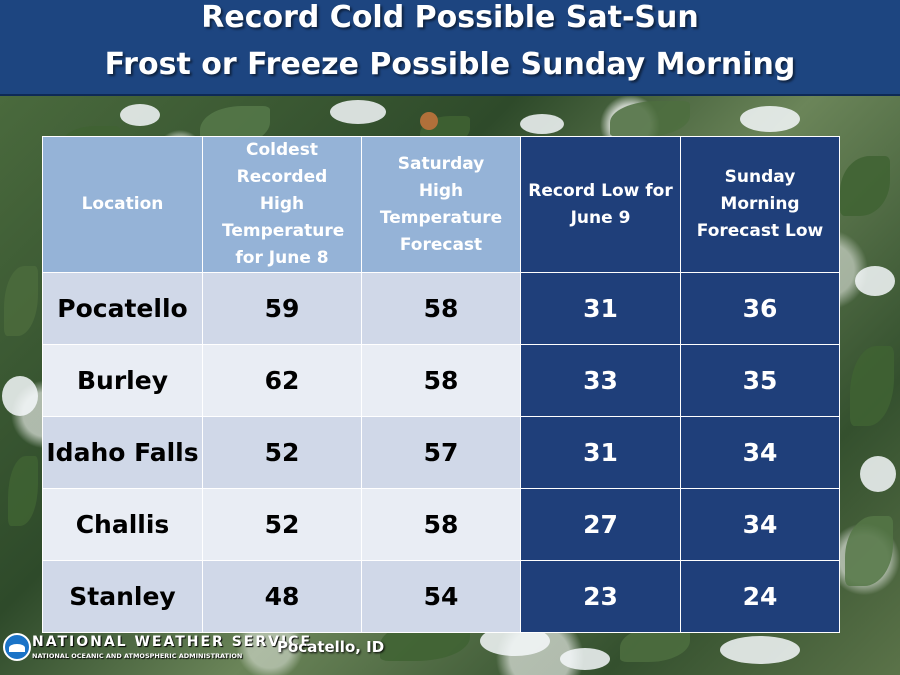 This screenshot has height=675, width=900. I want to click on location-cell: Pocatello, so click(122, 308).